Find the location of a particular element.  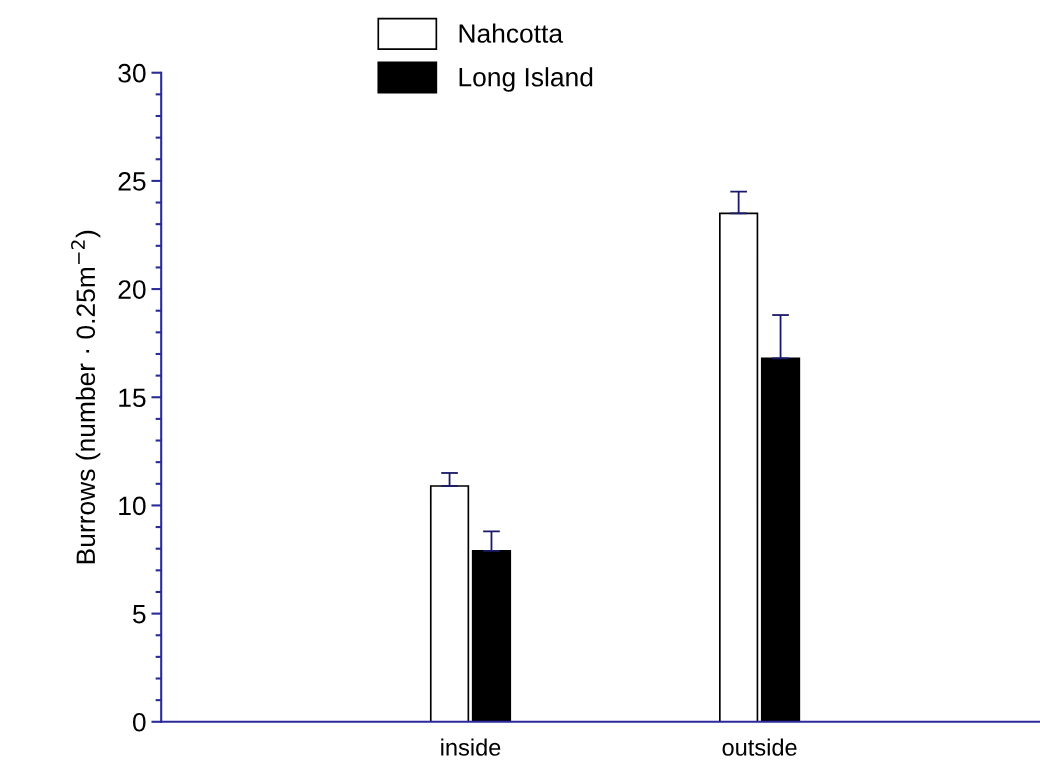

legend-label: Nahcotta is located at coordinates (511, 33).